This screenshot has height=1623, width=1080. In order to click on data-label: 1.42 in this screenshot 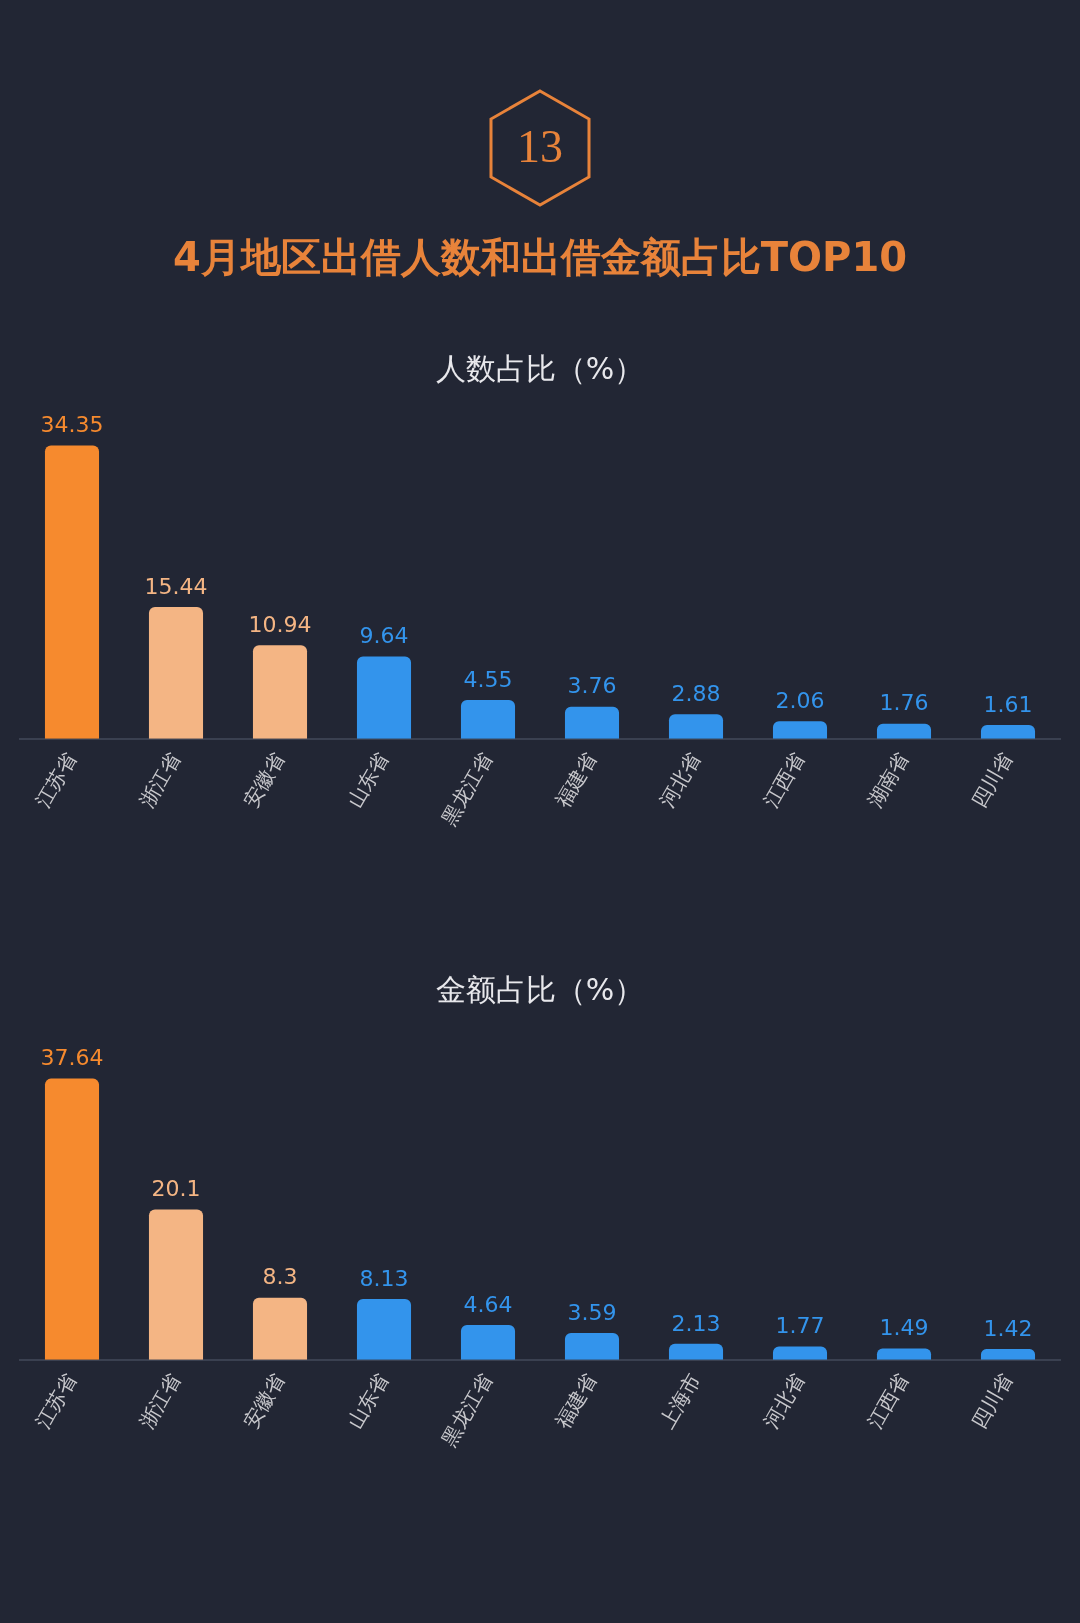, I will do `click(1008, 1328)`.